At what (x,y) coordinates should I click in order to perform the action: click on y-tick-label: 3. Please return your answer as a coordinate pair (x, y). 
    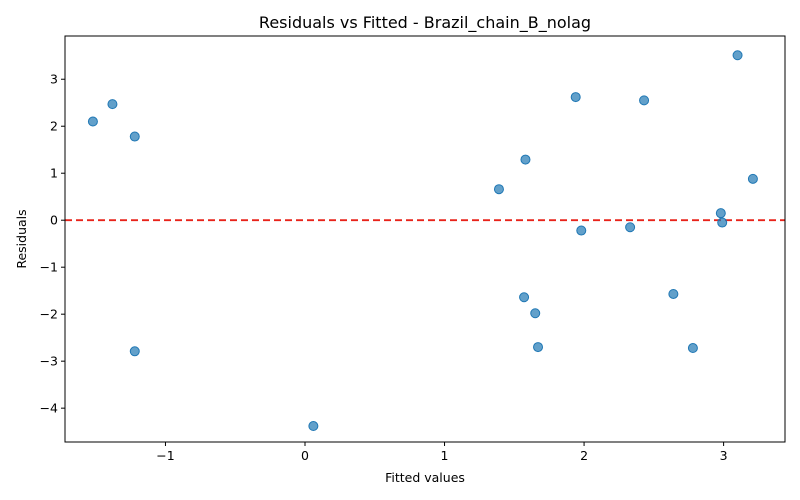
    Looking at the image, I should click on (54, 79).